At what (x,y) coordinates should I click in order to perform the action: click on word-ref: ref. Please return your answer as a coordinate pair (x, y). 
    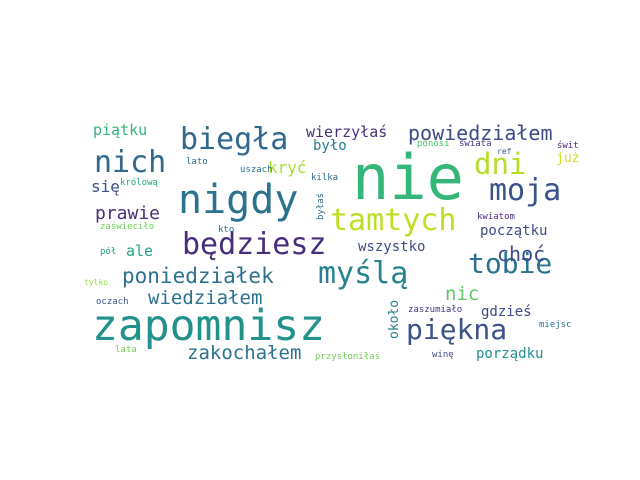
    Looking at the image, I should click on (504, 151).